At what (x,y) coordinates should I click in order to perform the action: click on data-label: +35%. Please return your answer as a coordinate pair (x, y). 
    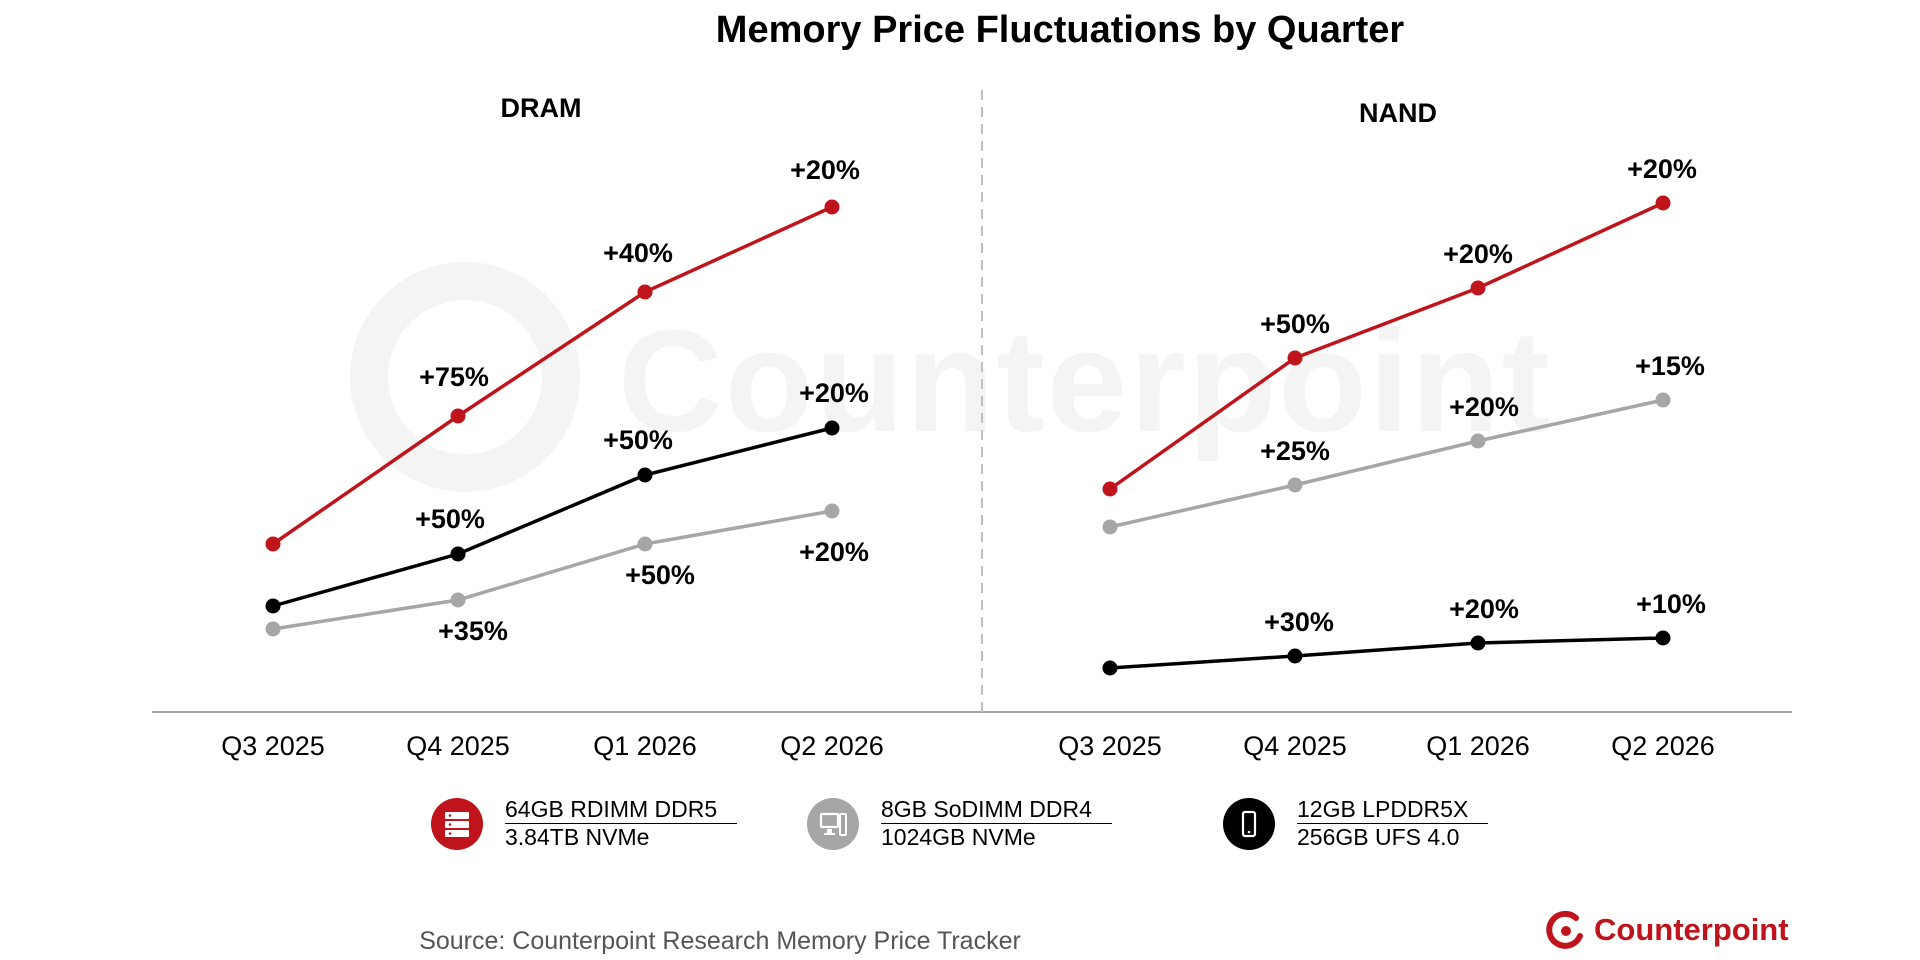
    Looking at the image, I should click on (473, 631).